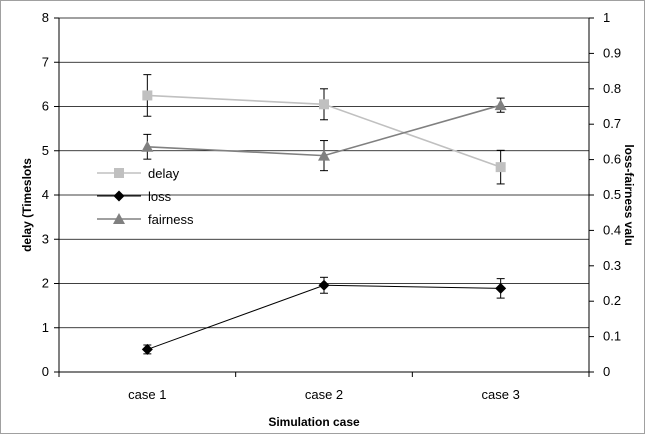 This screenshot has height=435, width=645. I want to click on y-left-tick-label: 7, so click(45, 61).